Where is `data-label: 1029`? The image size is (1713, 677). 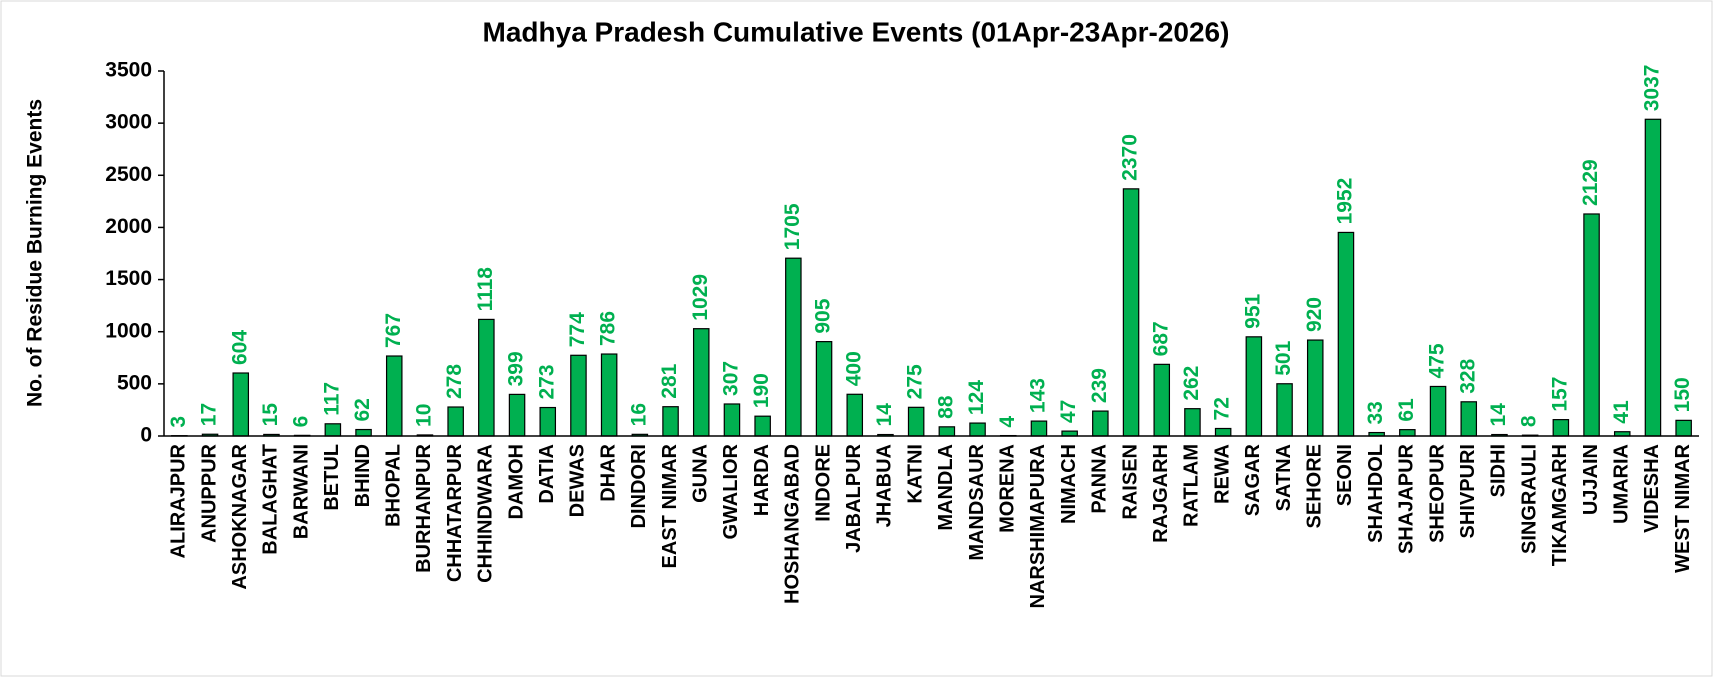 data-label: 1029 is located at coordinates (700, 297).